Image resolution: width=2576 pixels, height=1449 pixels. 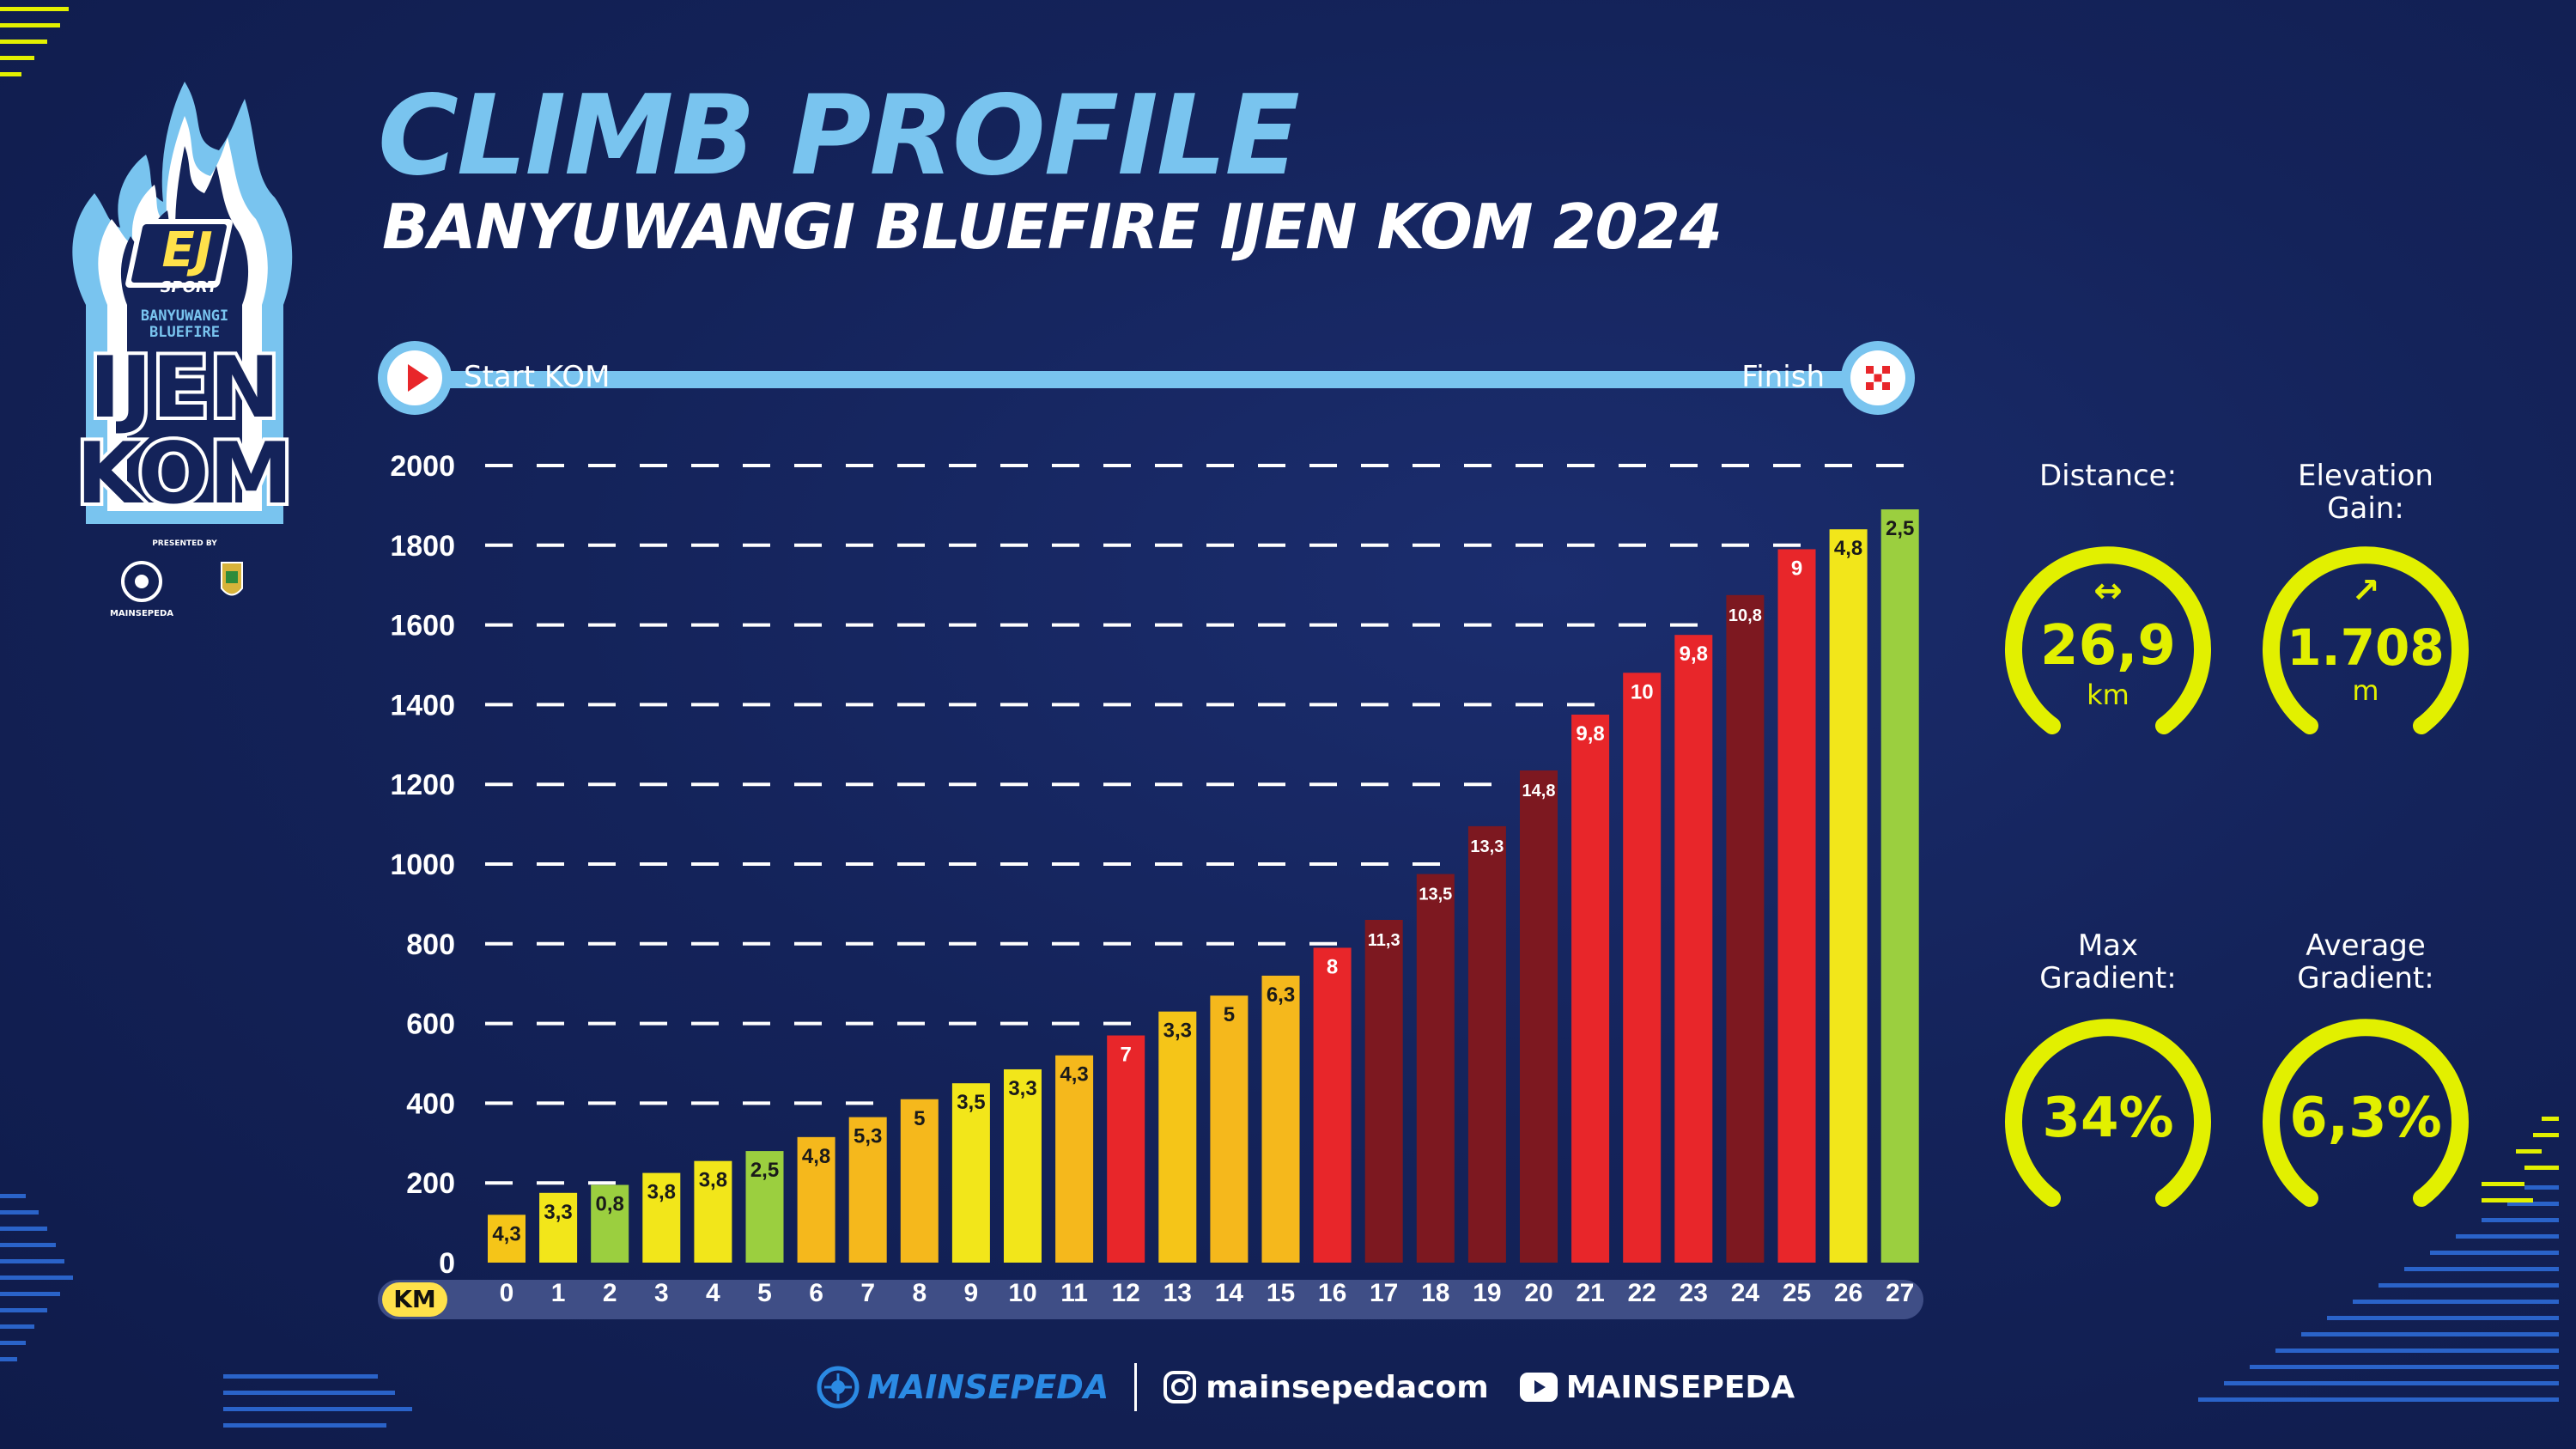 I want to click on bar-gradient-label: 6,3, so click(x=1281, y=995).